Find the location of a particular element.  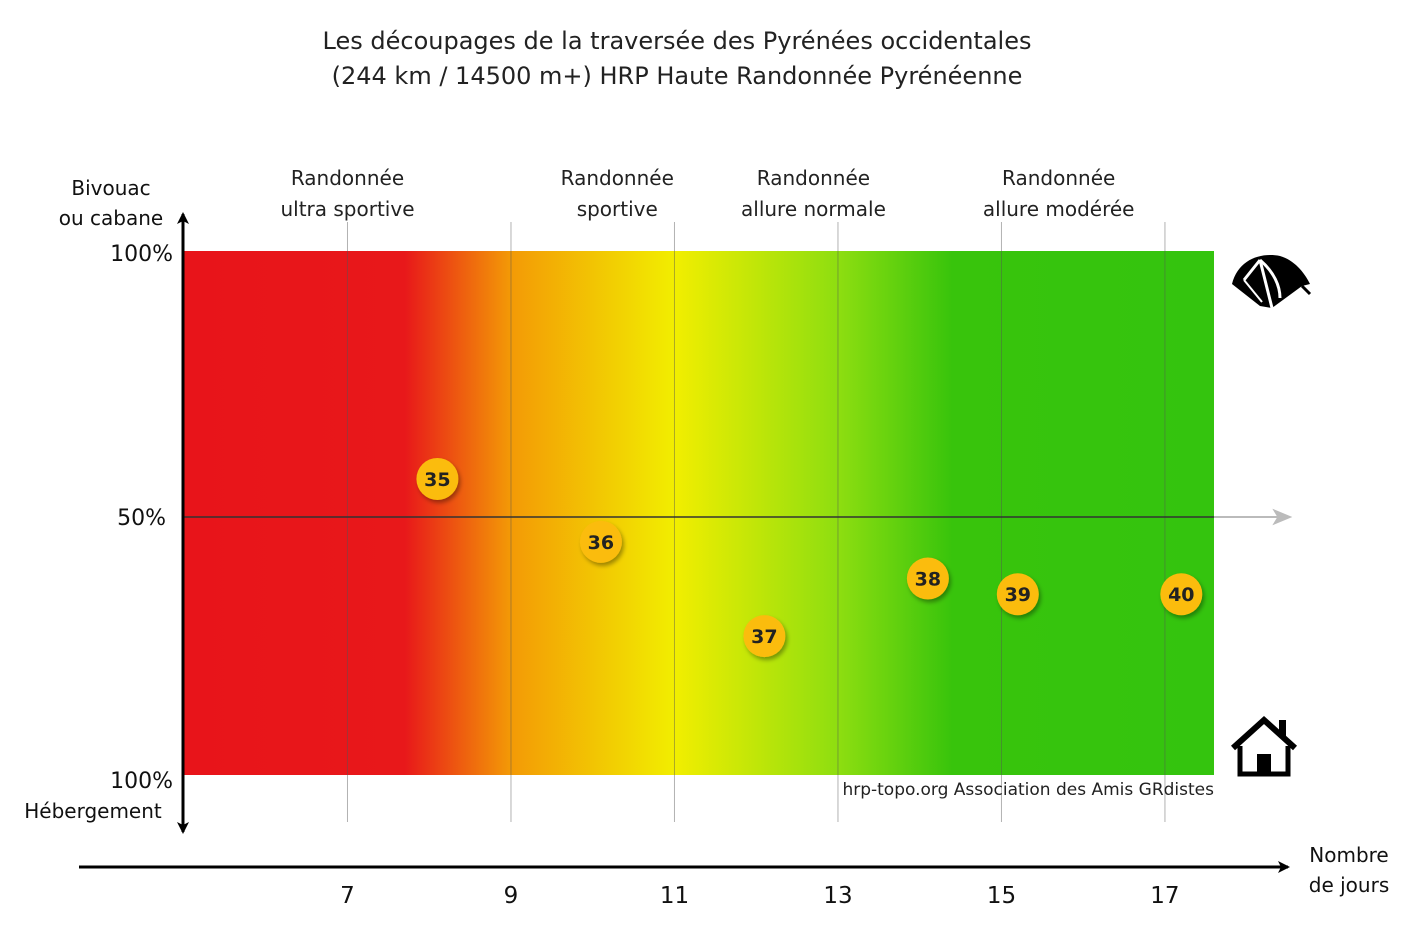

x-tick-label: 11 is located at coordinates (674, 896).